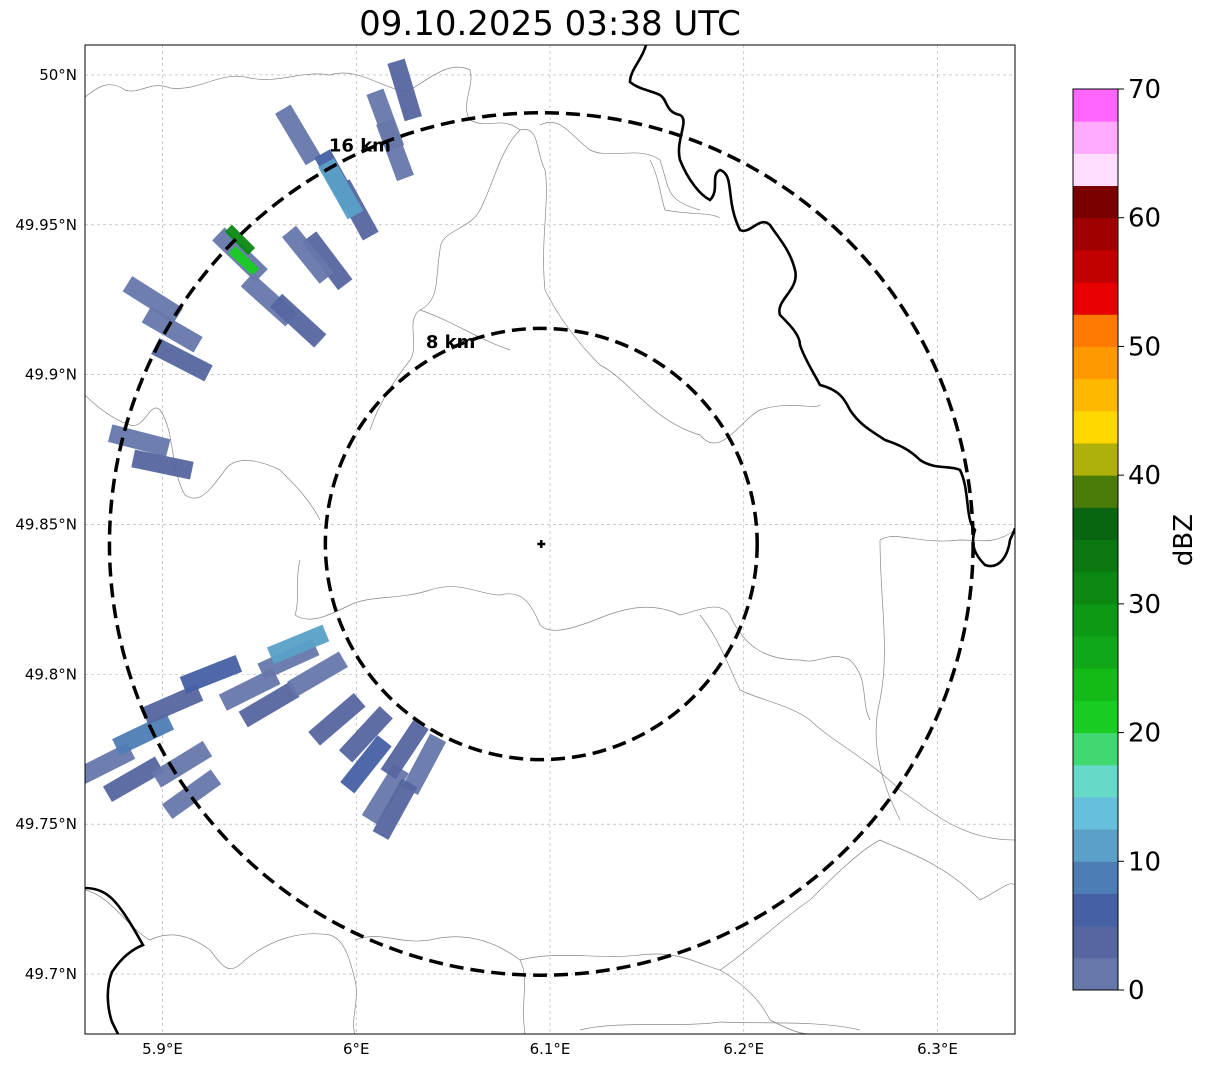  What do you see at coordinates (51, 974) in the screenshot?
I see `lat-tick-label: 49.7°N` at bounding box center [51, 974].